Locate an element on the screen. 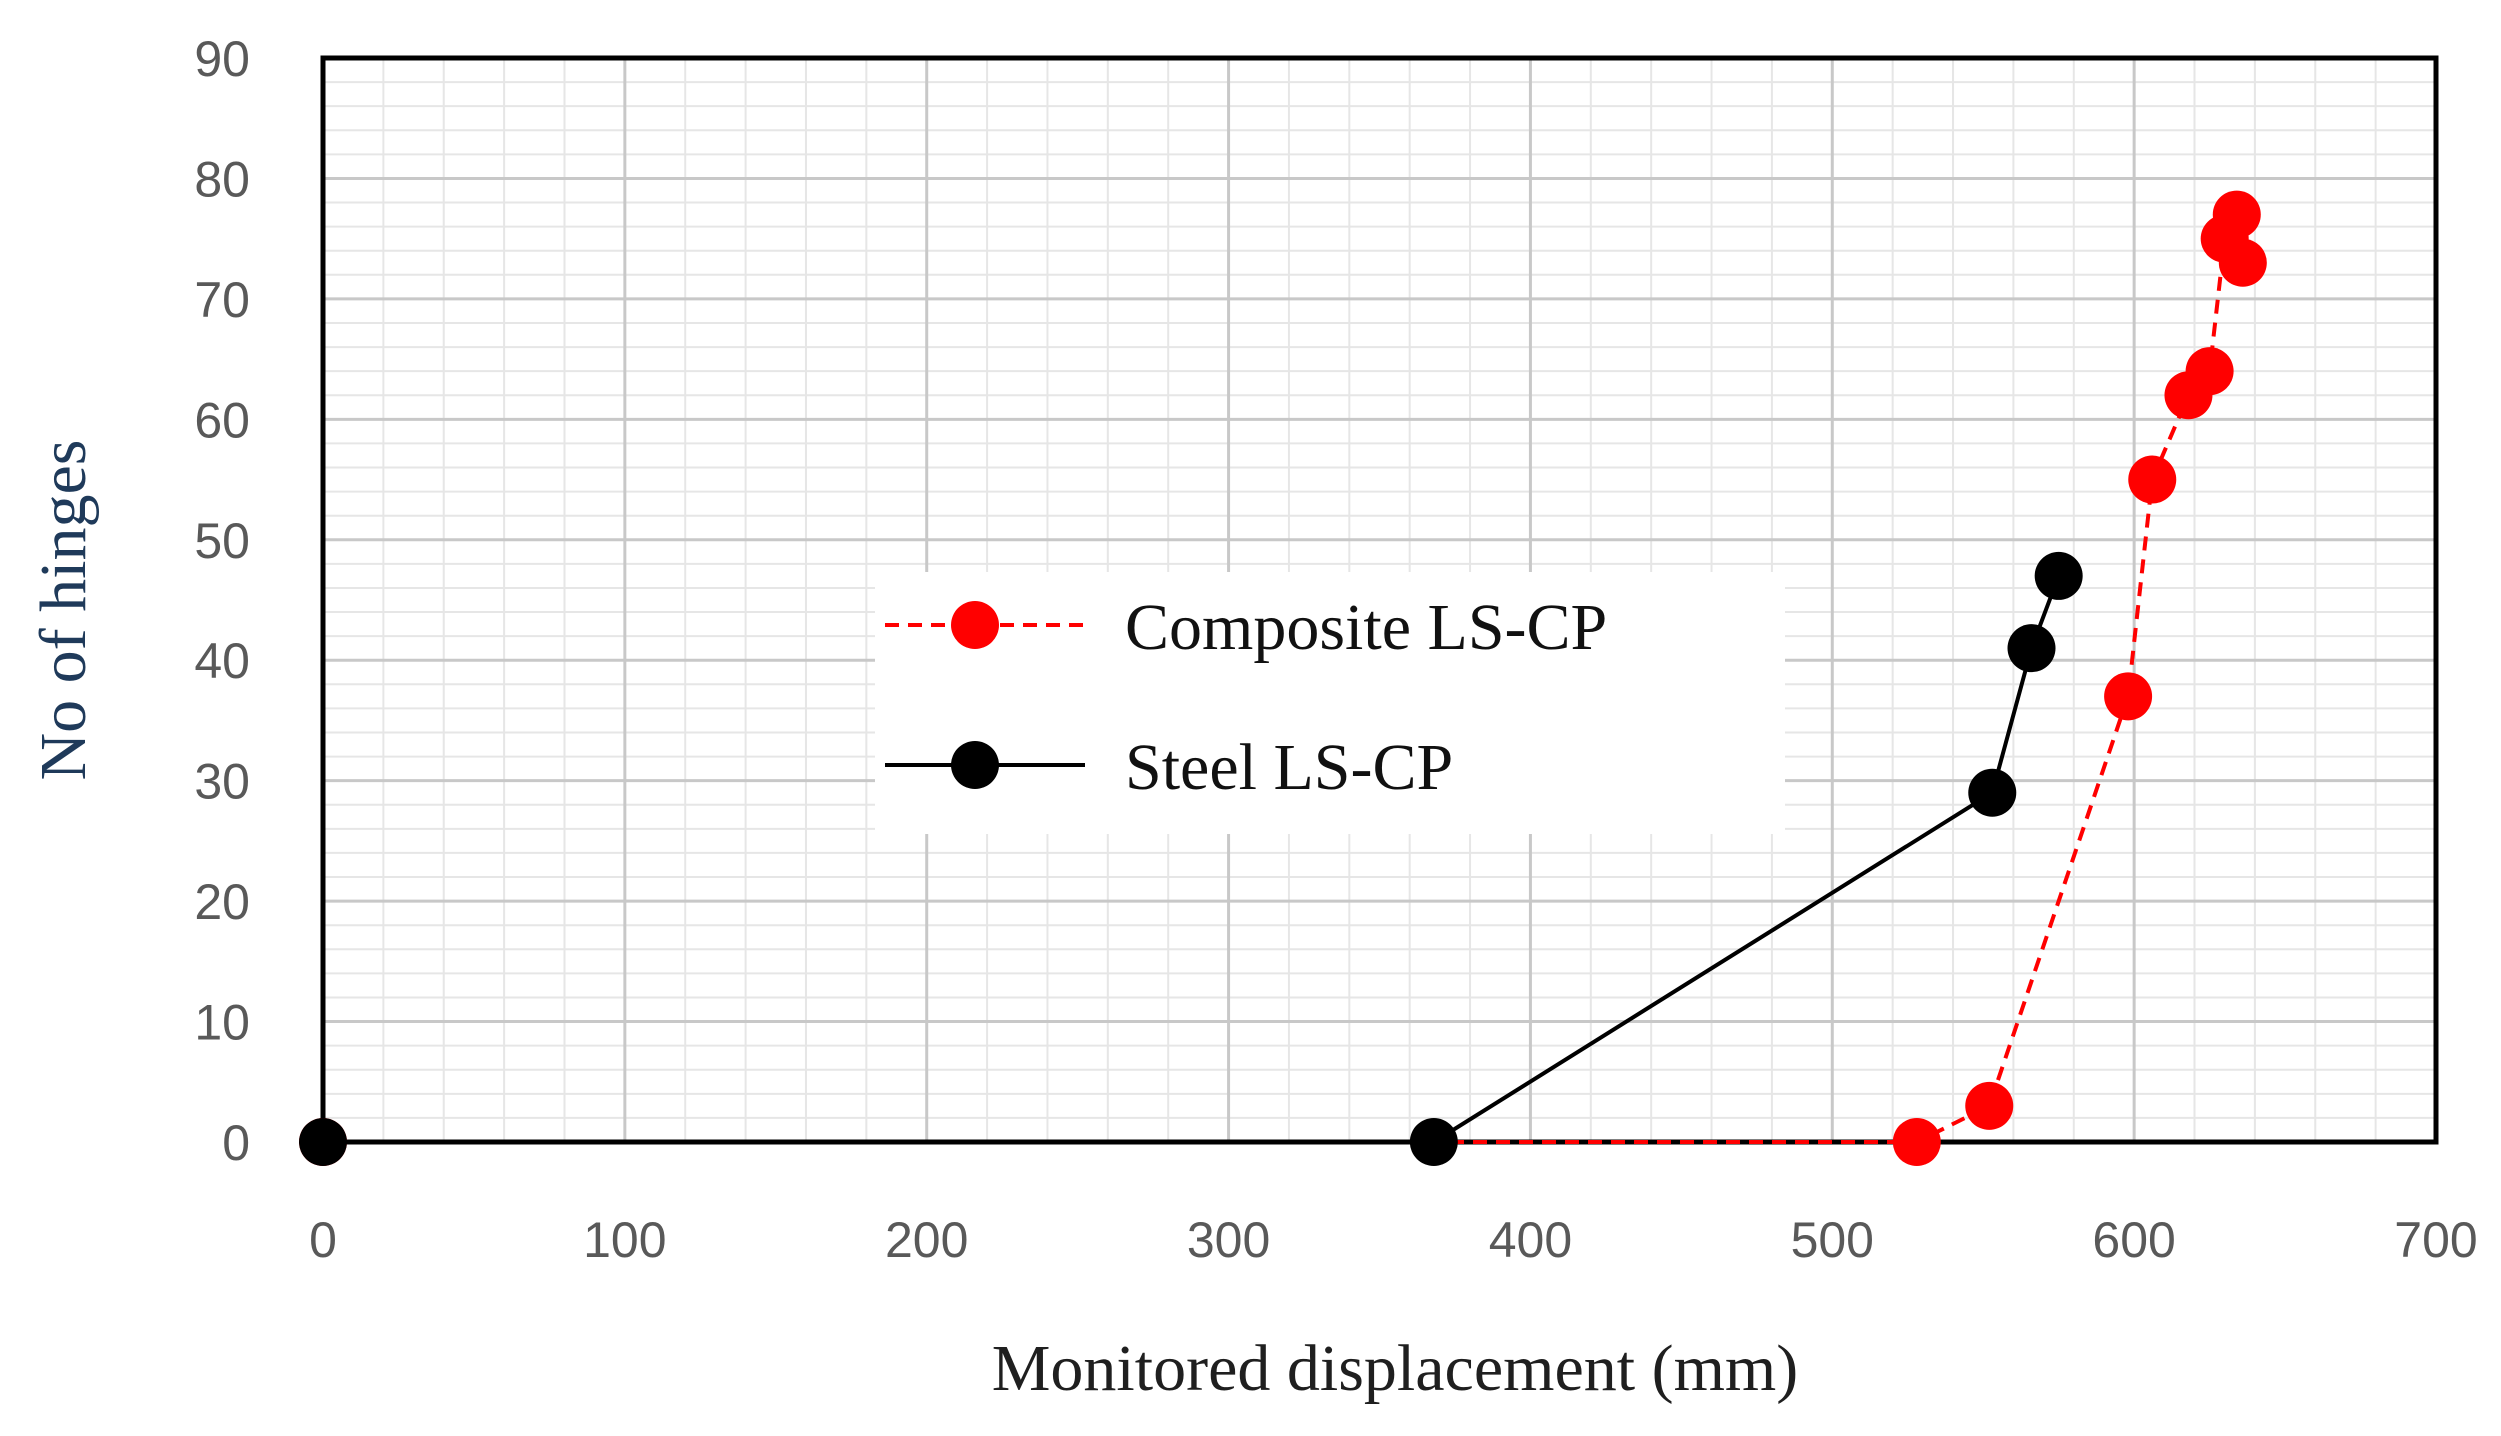 The height and width of the screenshot is (1436, 2501). y-tick-label: 40 is located at coordinates (222, 661).